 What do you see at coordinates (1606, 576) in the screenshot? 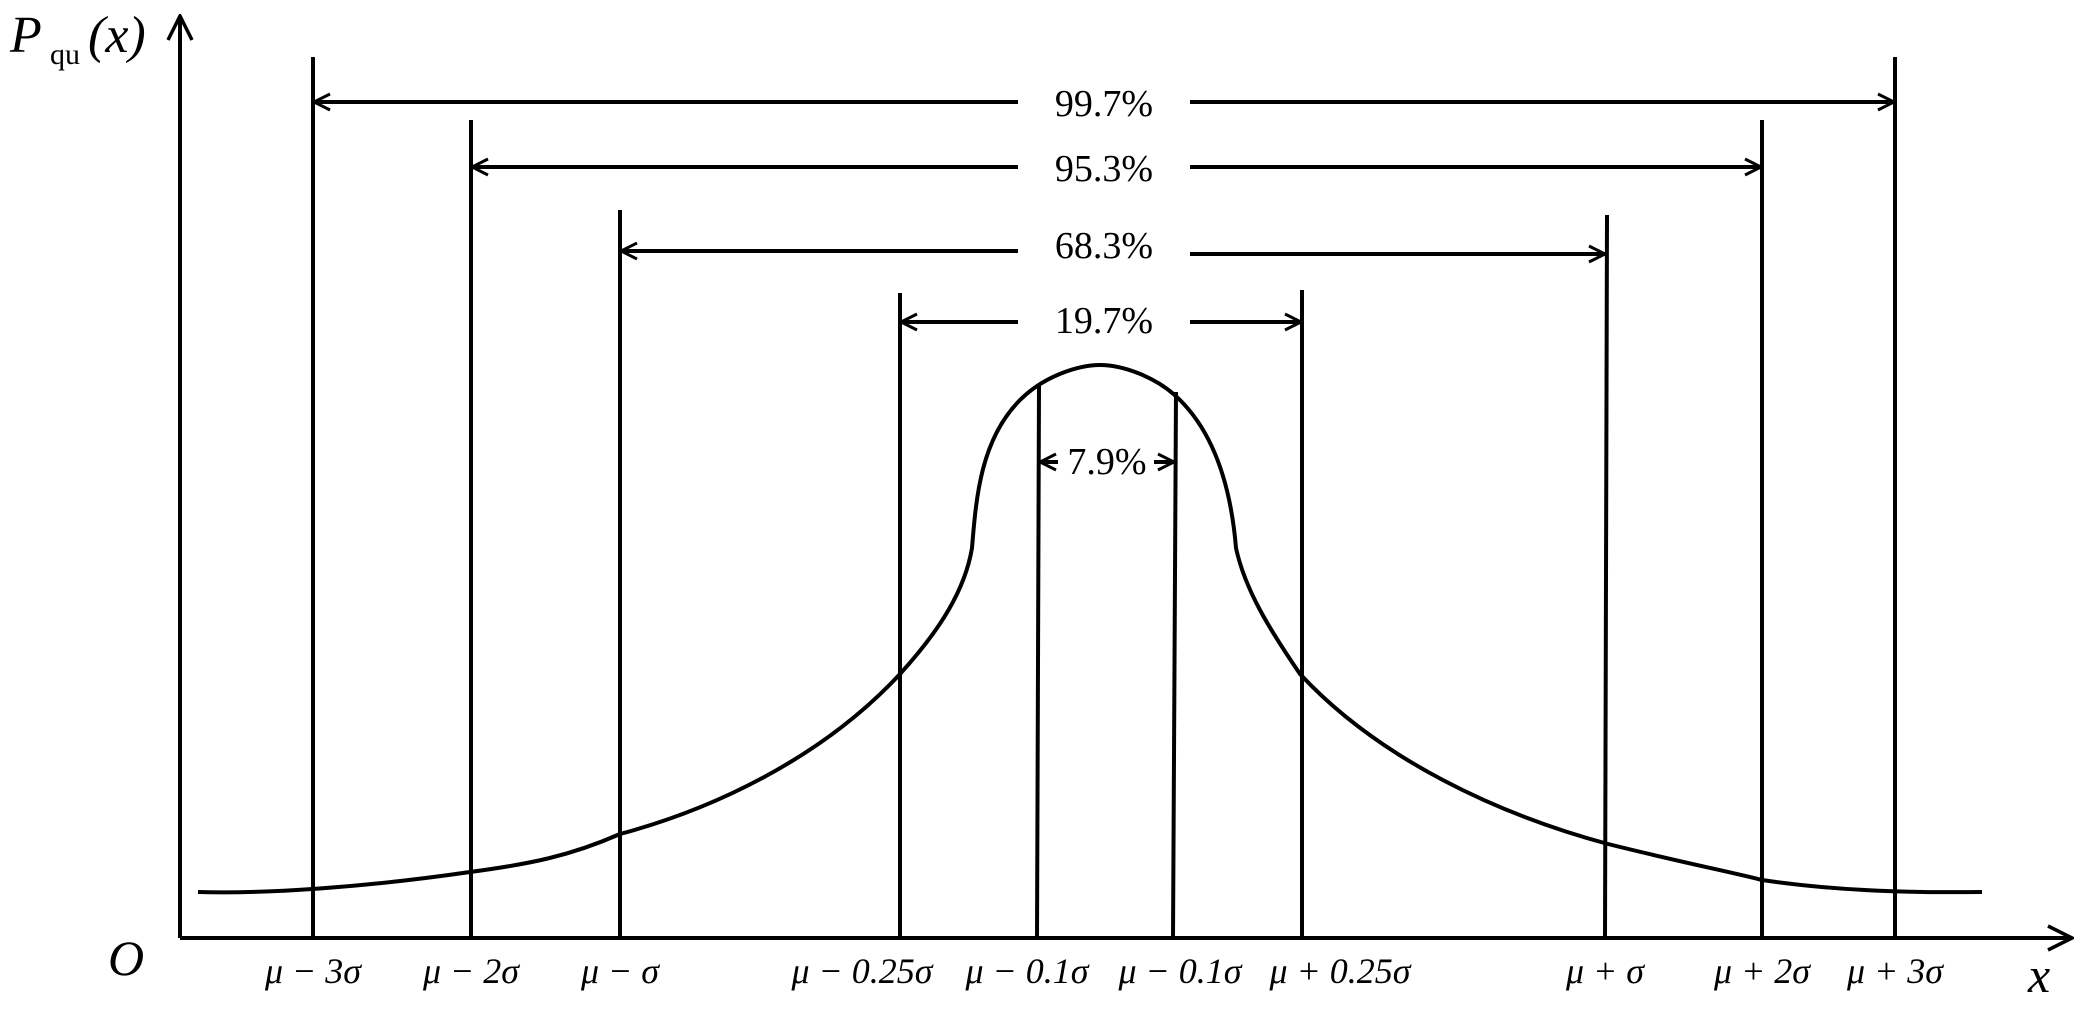
I see `line-mu-plus-sigma` at bounding box center [1606, 576].